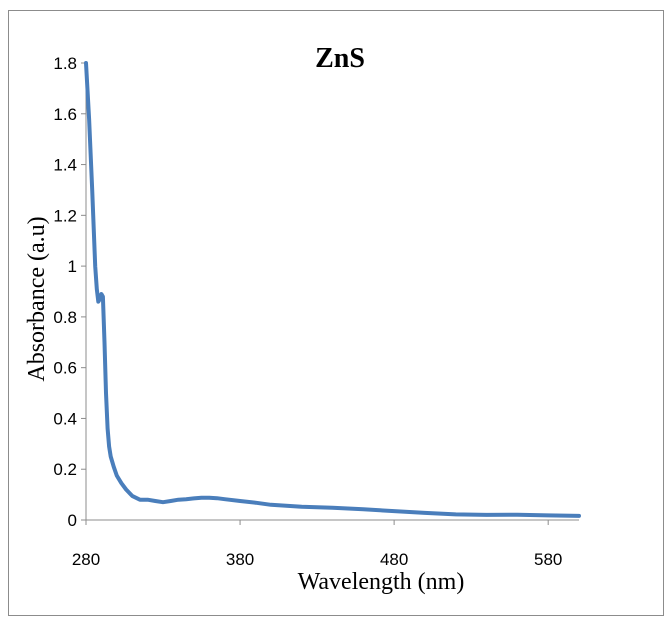  I want to click on y-tick-label: 0.4, so click(65, 418).